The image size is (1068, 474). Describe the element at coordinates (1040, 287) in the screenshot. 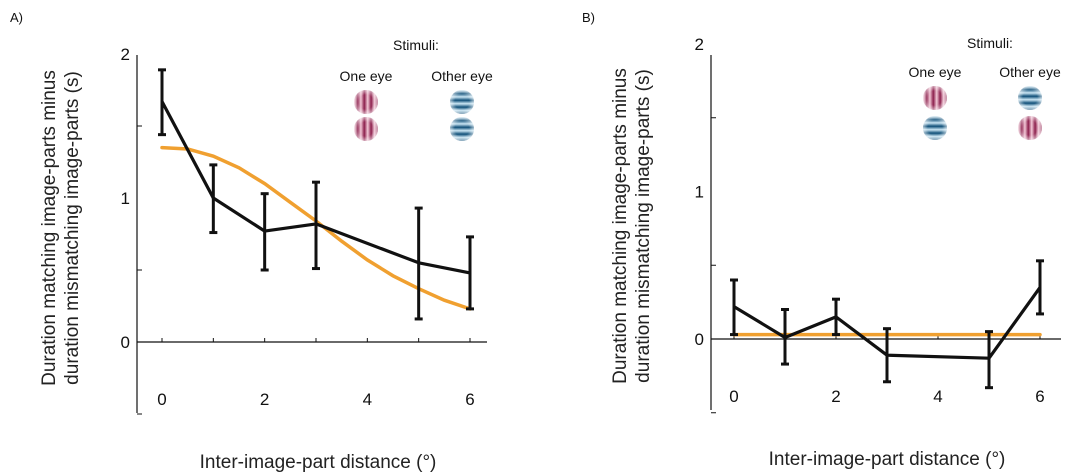

I see `error-bar` at that location.